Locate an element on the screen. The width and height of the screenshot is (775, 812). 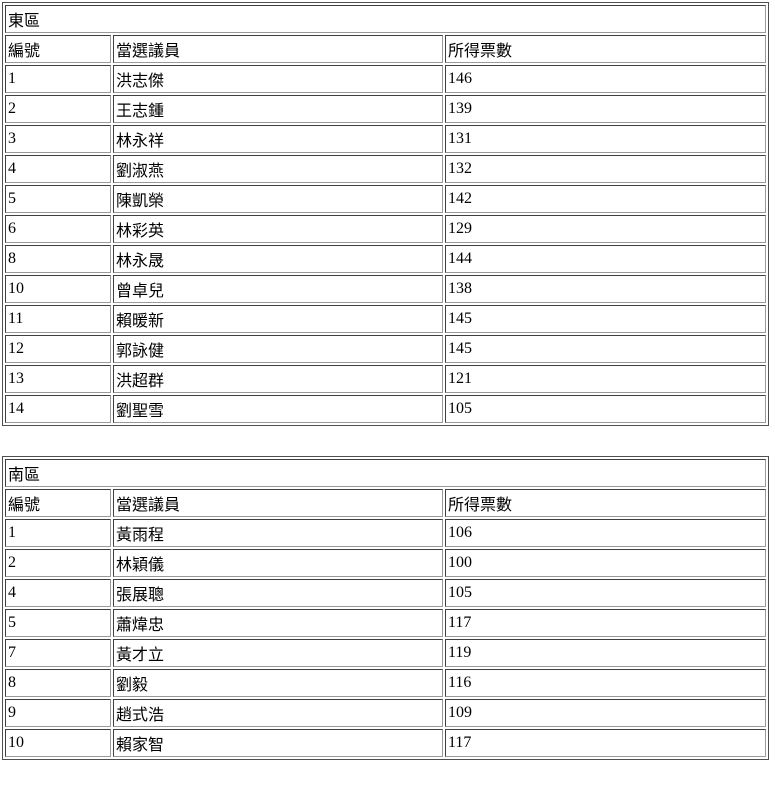
table-row: 5 蕭煒忠 117 is located at coordinates (386, 623).